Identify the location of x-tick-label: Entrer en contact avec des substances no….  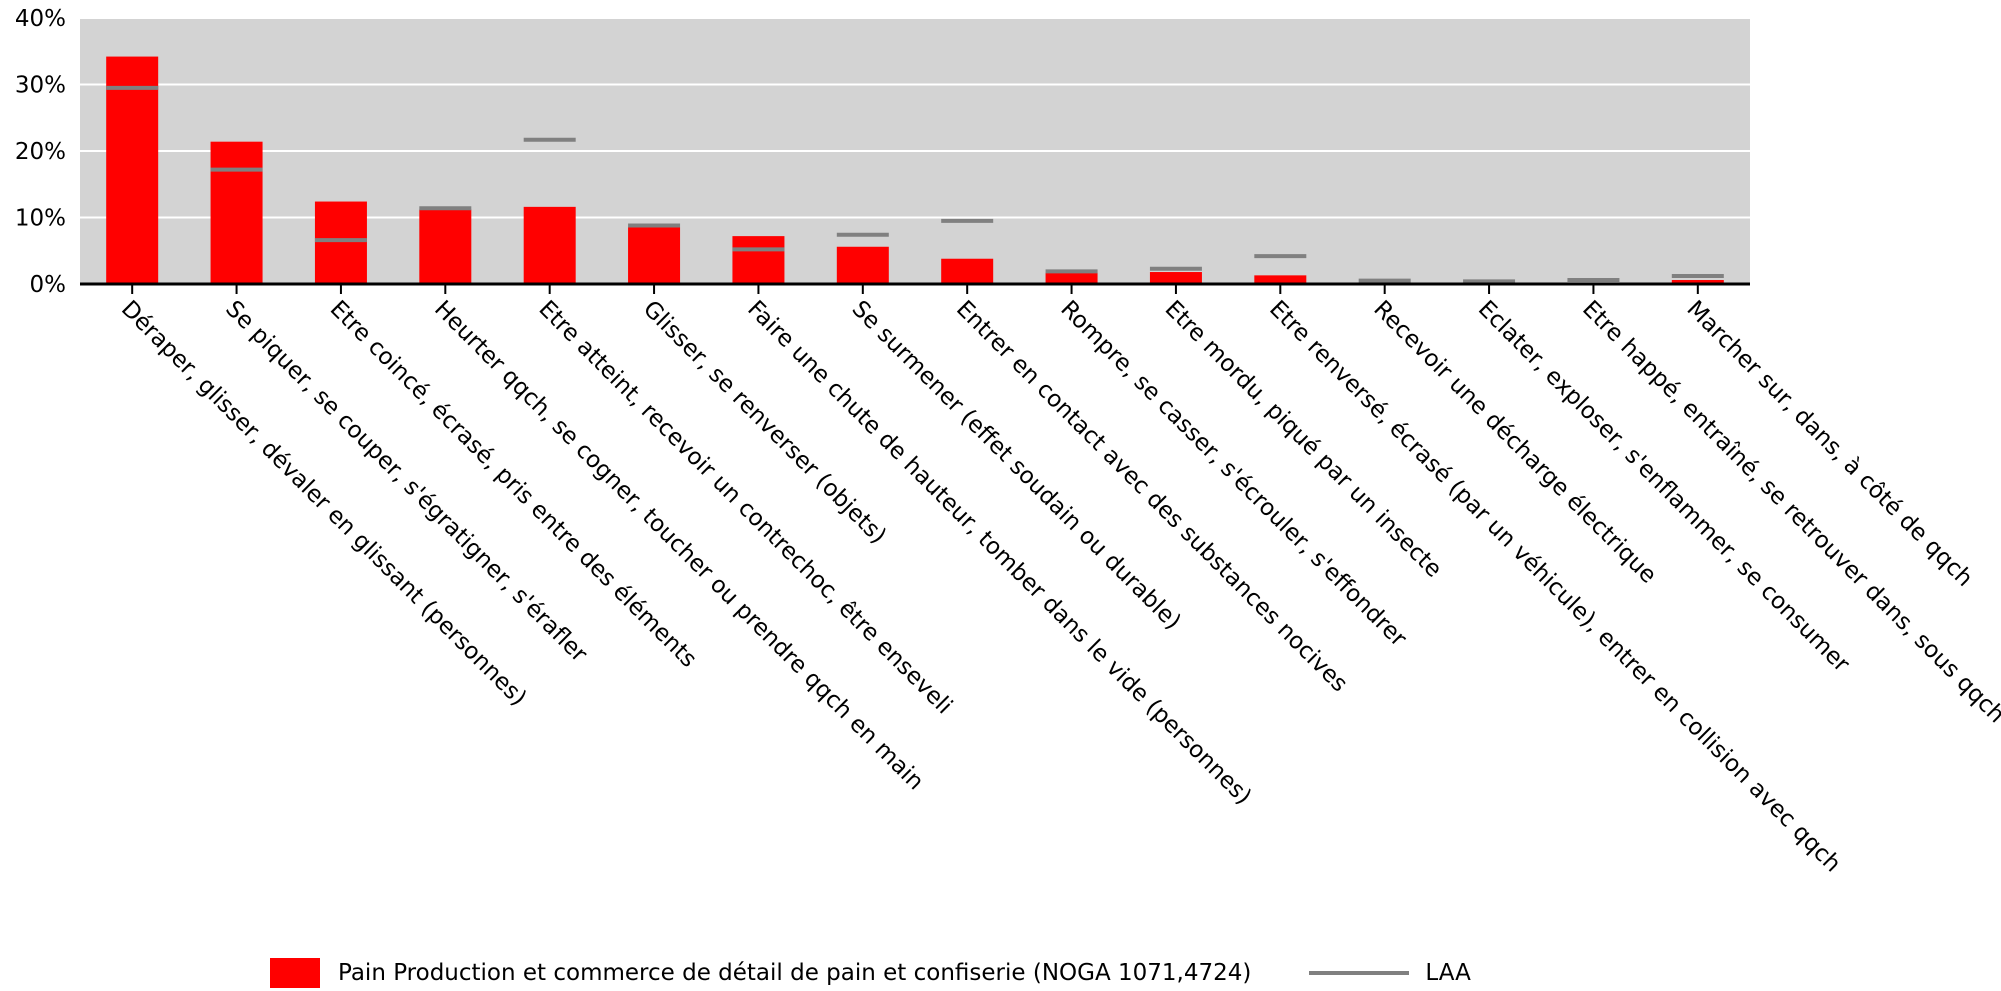
(1151, 496).